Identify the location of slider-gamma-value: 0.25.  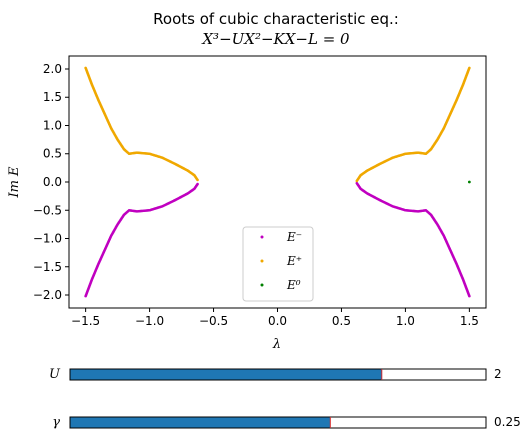
(507, 422).